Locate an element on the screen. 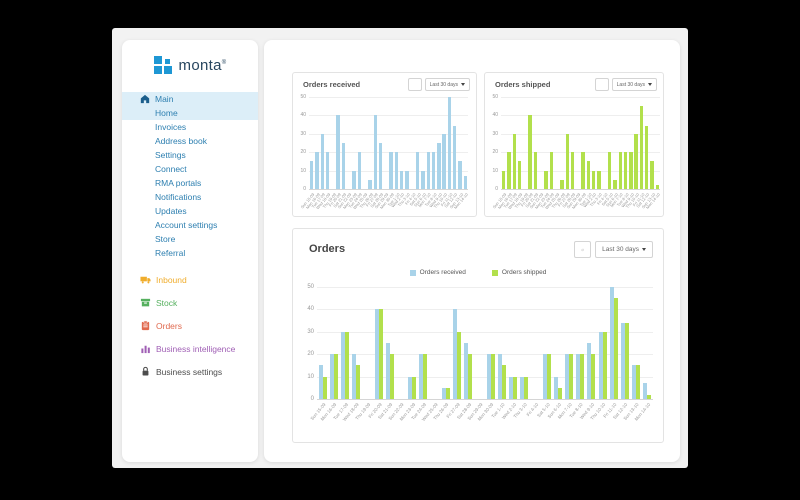  y-tick-label: 20 is located at coordinates (495, 152).